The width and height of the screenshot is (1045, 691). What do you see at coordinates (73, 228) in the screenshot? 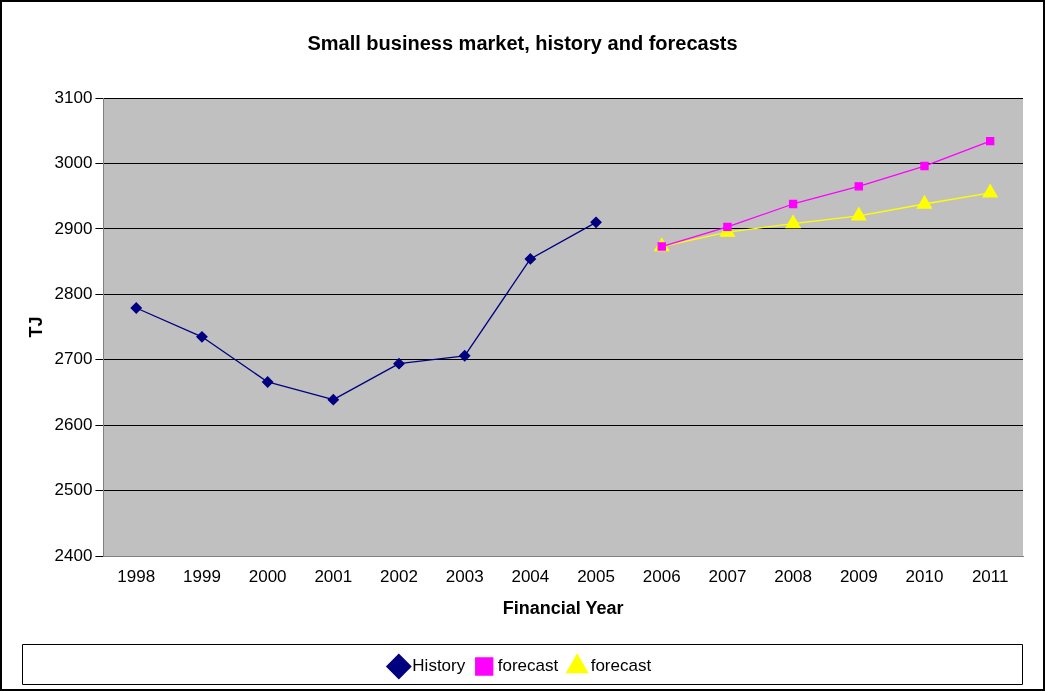
I see `y-tick-label: 2900` at bounding box center [73, 228].